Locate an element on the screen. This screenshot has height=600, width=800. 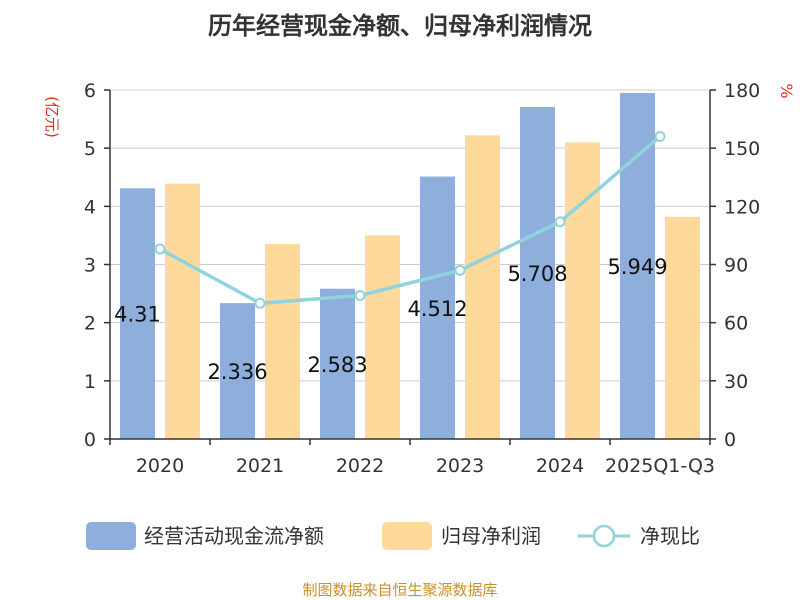
left-tick-label: 5 is located at coordinates (90, 149).